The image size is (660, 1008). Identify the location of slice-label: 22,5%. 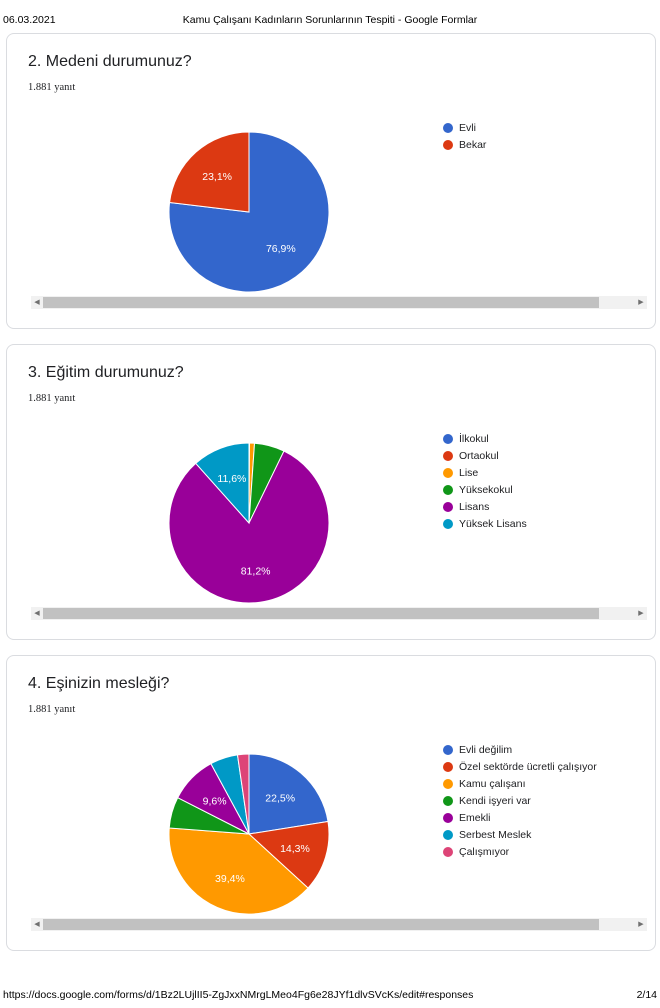
(280, 799).